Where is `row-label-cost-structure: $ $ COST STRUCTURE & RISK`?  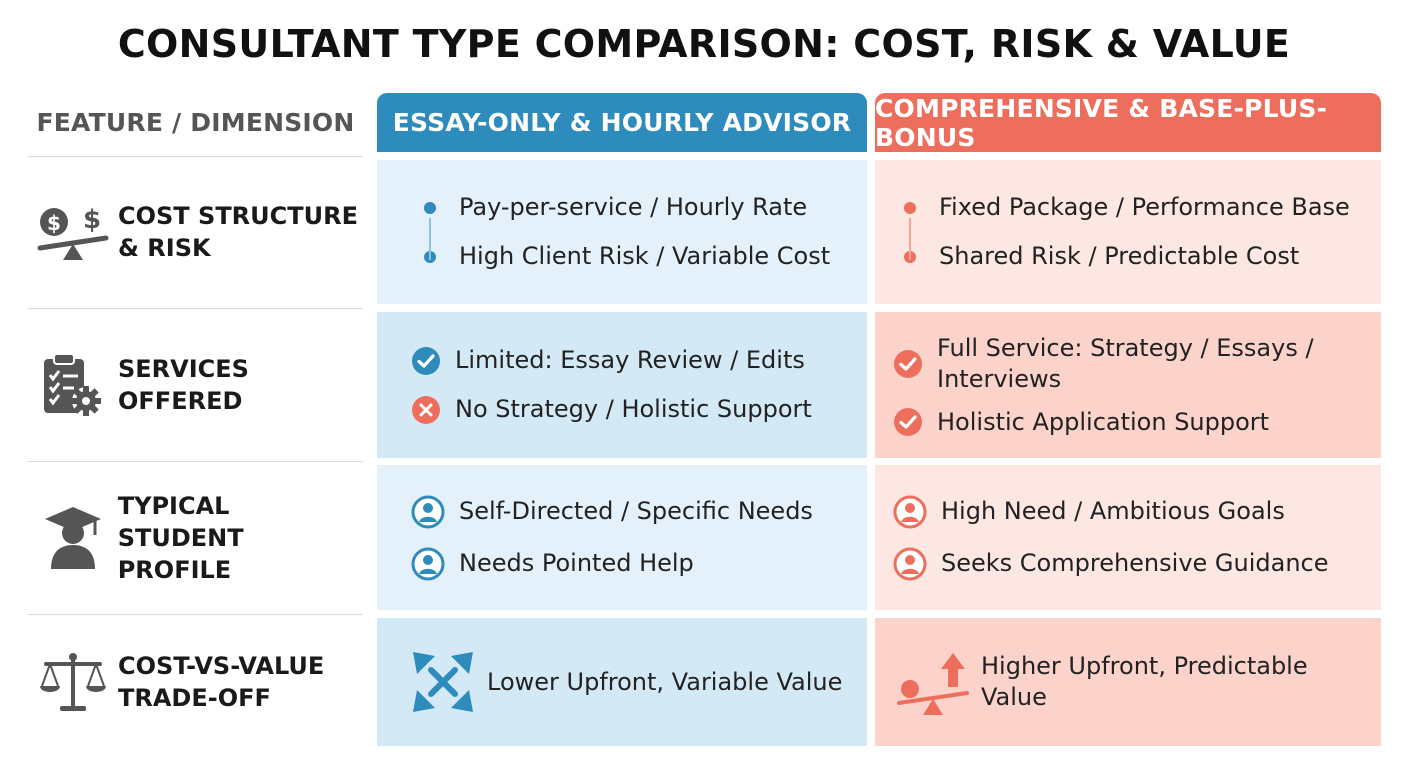 row-label-cost-structure: $ $ COST STRUCTURE & RISK is located at coordinates (195, 232).